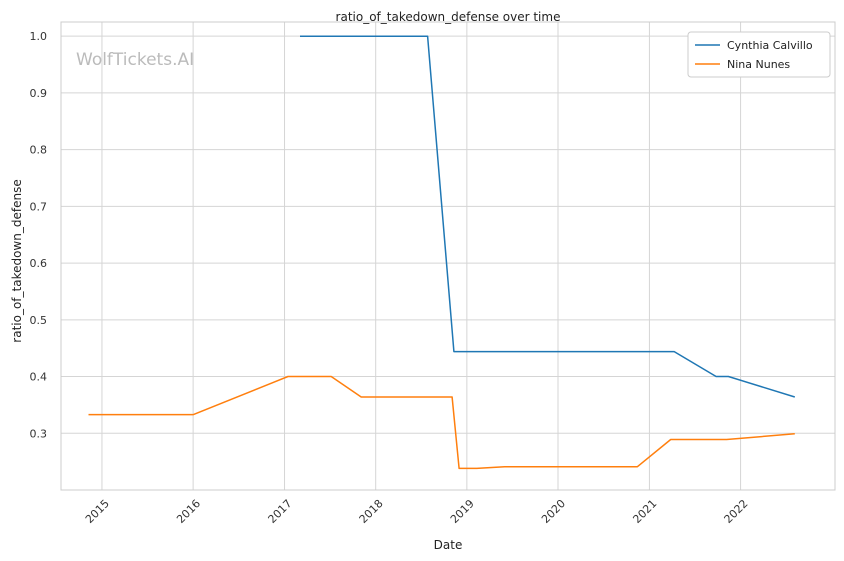  Describe the element at coordinates (39, 235) in the screenshot. I see `y-tick-labels: 0.3 0.4 0.5 0.6 0.7 0.8 0.9 1.0` at that location.